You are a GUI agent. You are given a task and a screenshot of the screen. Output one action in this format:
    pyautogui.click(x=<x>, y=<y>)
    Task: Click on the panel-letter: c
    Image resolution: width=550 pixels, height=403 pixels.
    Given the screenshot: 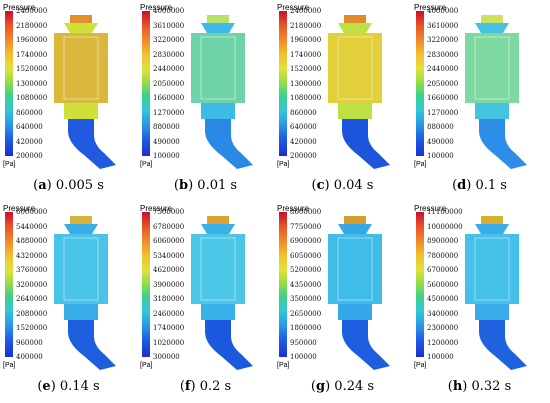 What is the action you would take?
    pyautogui.click(x=320, y=185)
    